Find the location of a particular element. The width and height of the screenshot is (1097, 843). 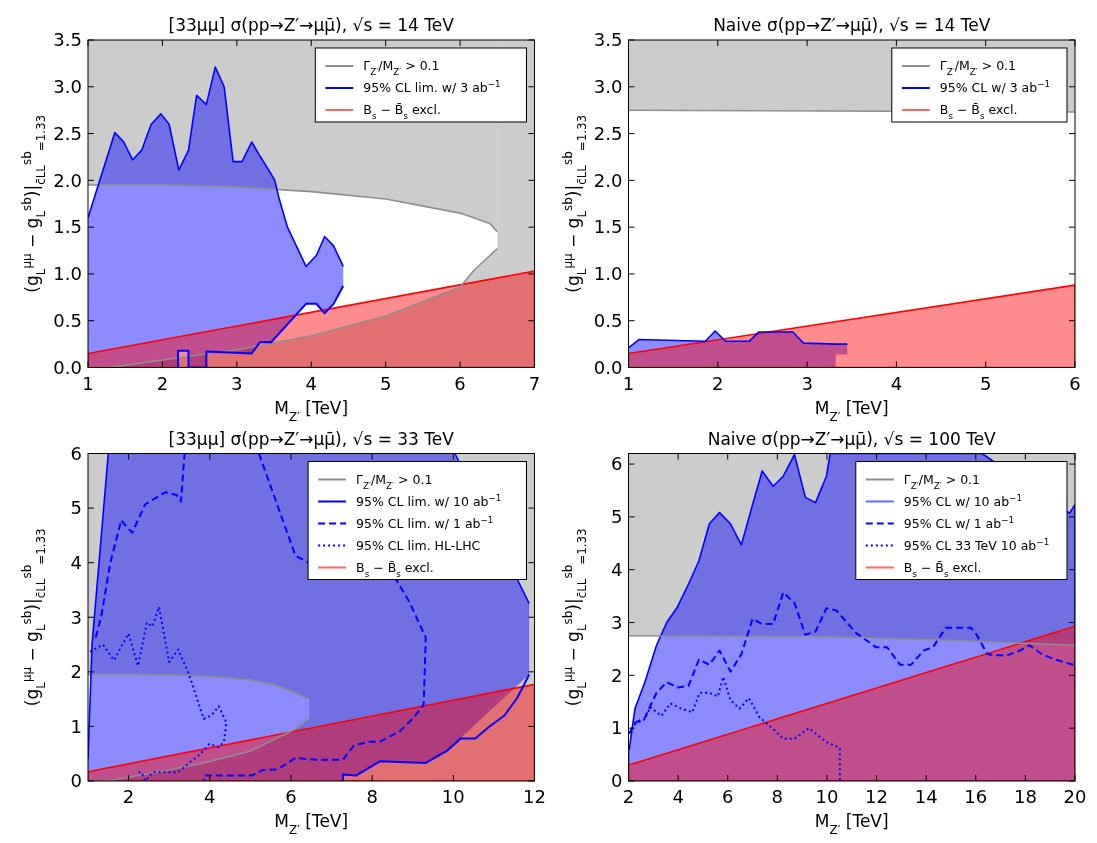

x-tick-label: 16 is located at coordinates (976, 796).